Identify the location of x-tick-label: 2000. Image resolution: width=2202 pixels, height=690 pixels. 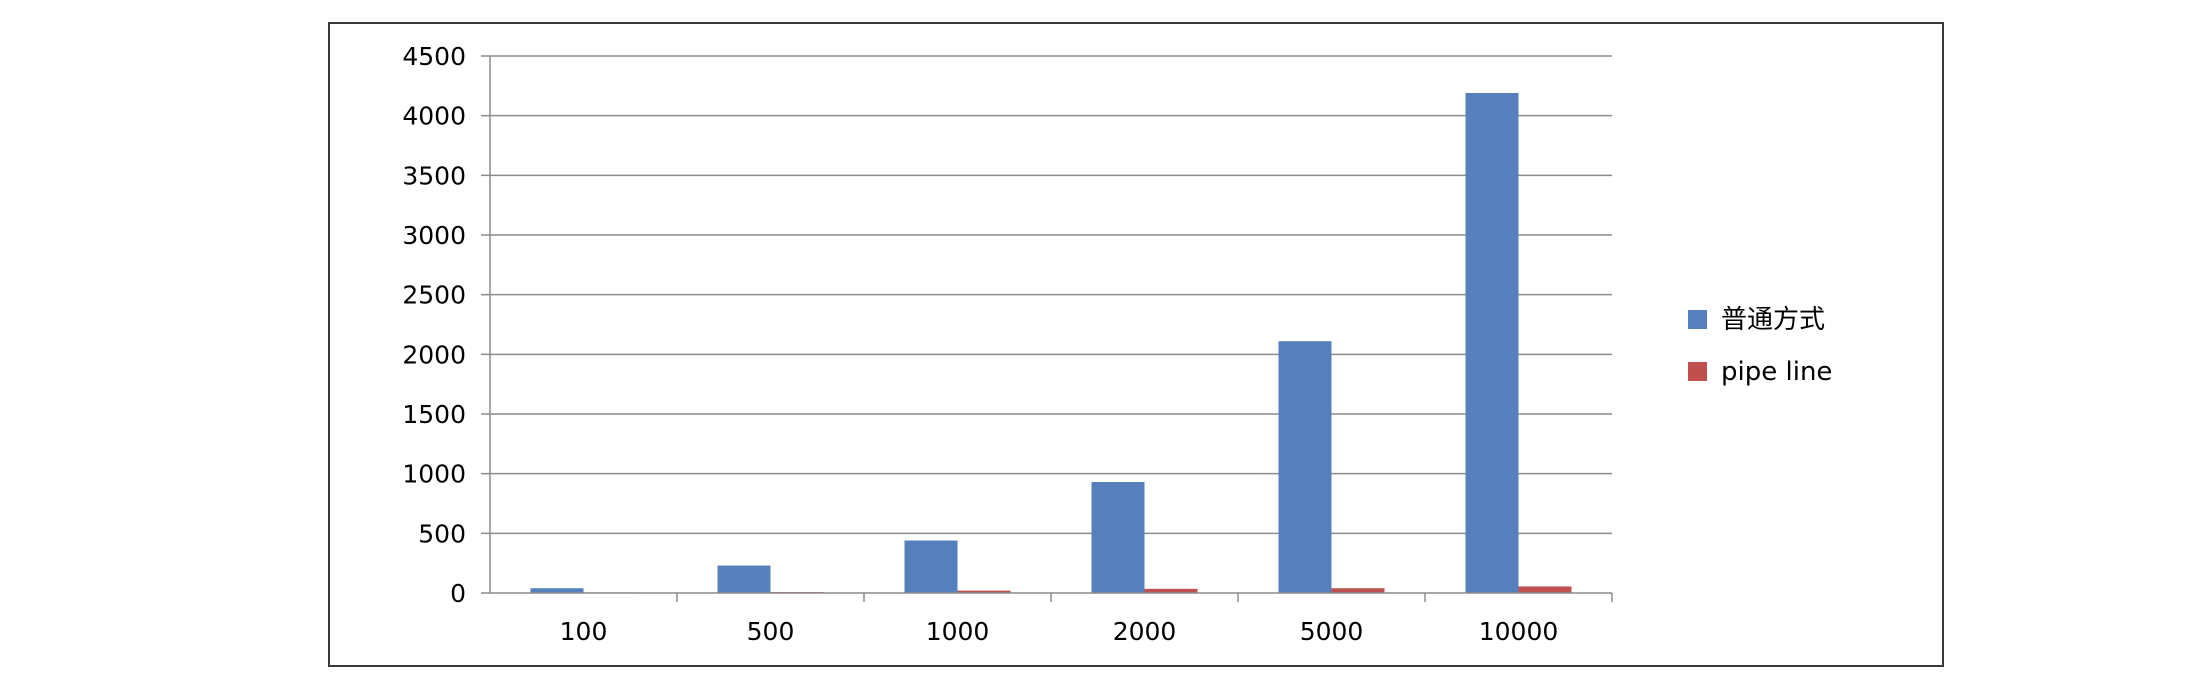
(1145, 631).